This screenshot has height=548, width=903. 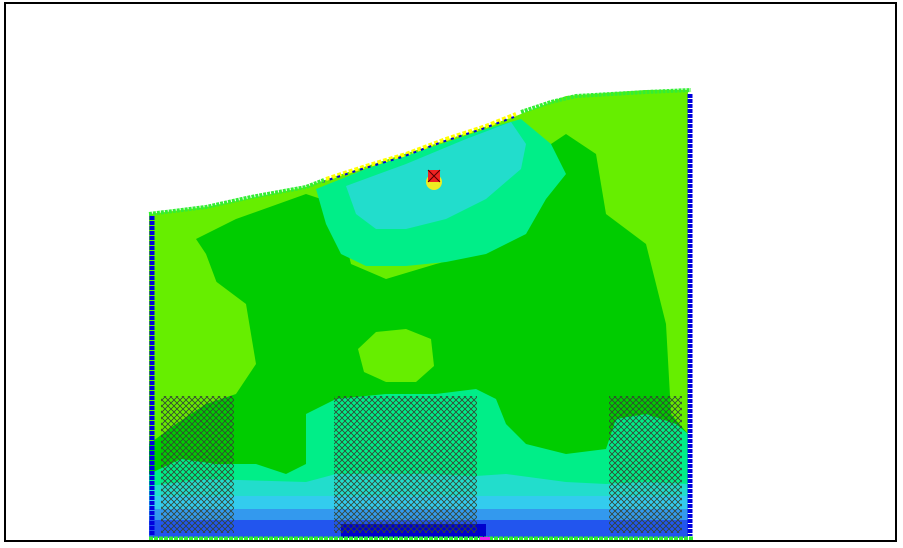 I want to click on zone-lime-right, so click(x=672, y=194).